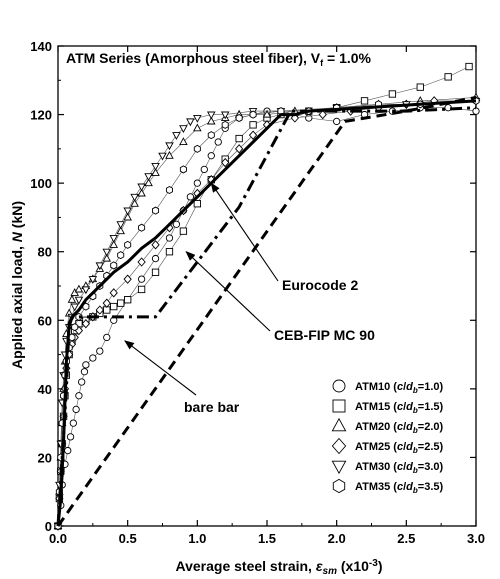 This screenshot has height=579, width=500. I want to click on y-tick-label: 0, so click(48, 526).